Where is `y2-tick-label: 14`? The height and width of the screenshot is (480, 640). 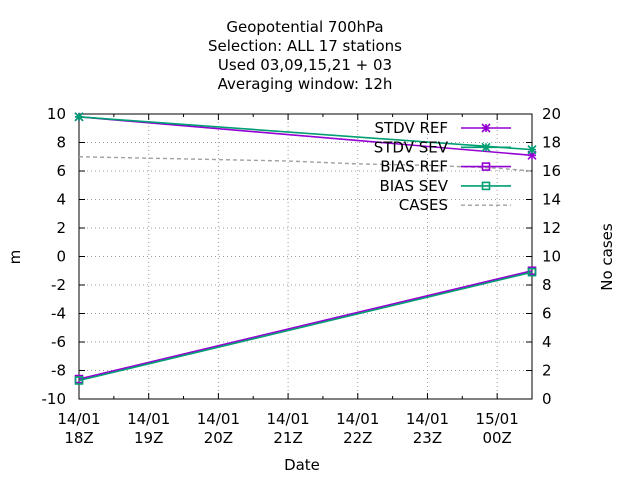
y2-tick-label: 14 is located at coordinates (551, 200).